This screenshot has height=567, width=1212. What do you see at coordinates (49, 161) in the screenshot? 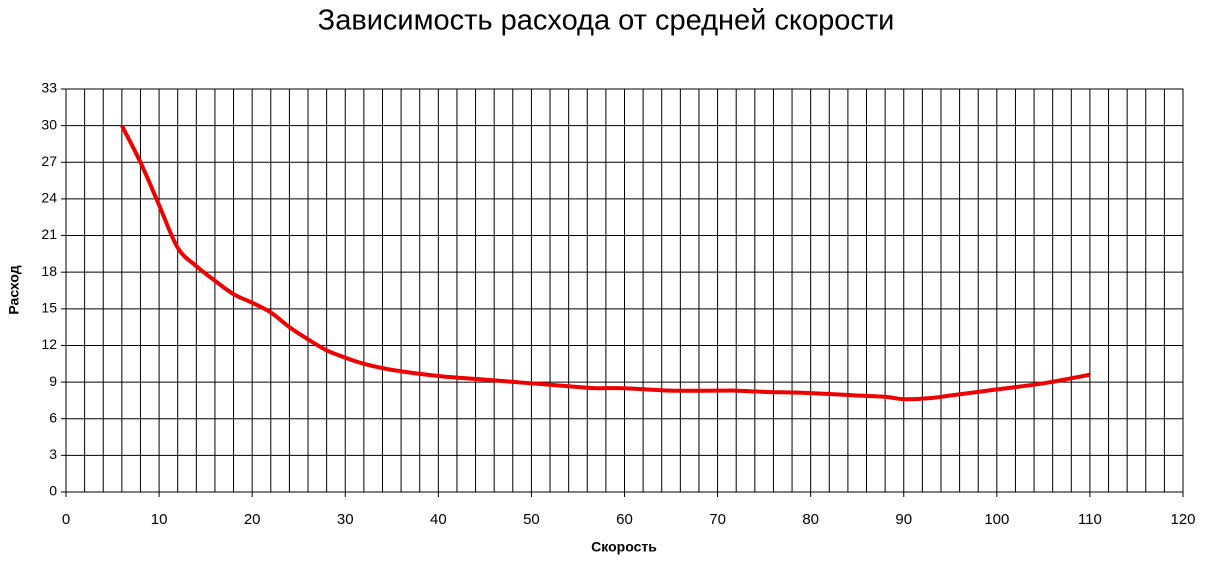
I see `y-tick-label: 27` at bounding box center [49, 161].